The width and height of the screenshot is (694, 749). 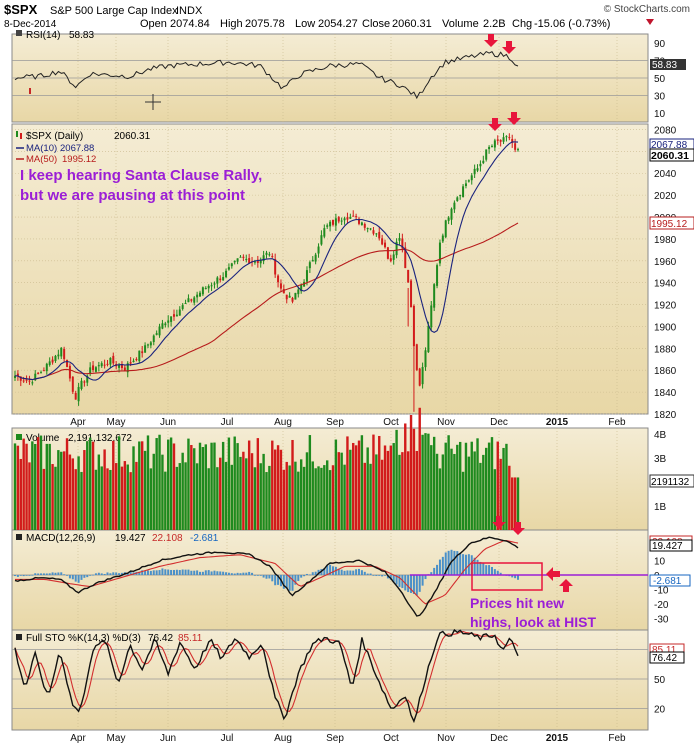 I want to click on sto-k-line, so click(x=266, y=676).